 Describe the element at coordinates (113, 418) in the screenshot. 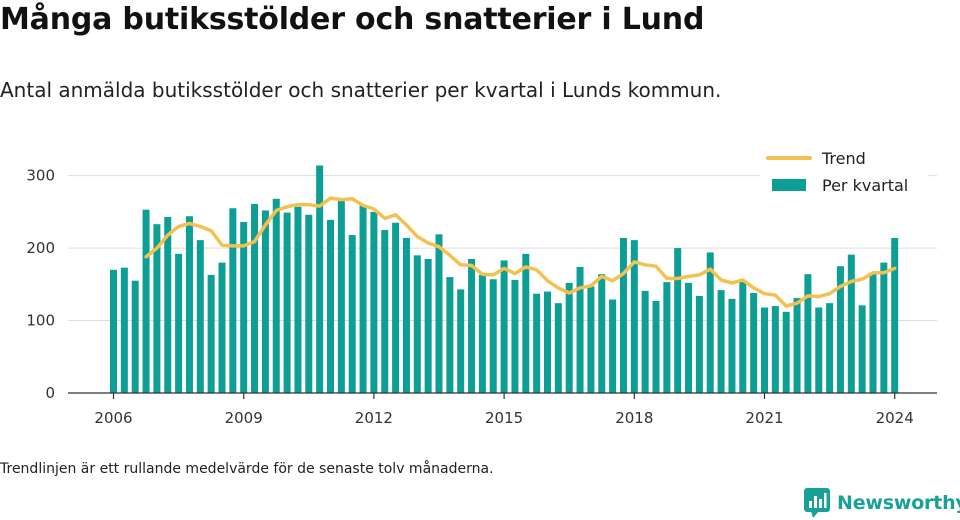

I see `x-tick-label: 2006` at that location.